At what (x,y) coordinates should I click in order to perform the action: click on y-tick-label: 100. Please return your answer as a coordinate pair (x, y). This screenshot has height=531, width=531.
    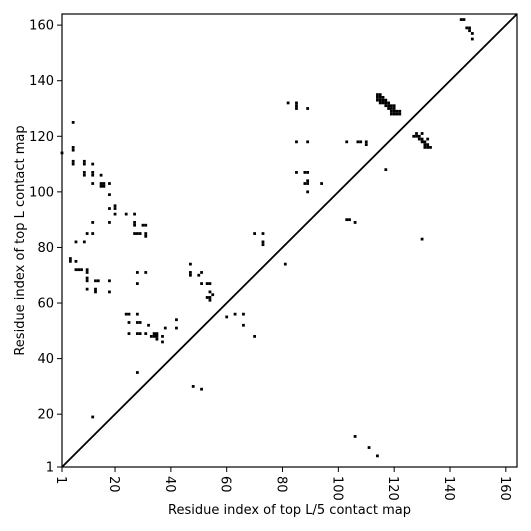
    Looking at the image, I should click on (41, 192).